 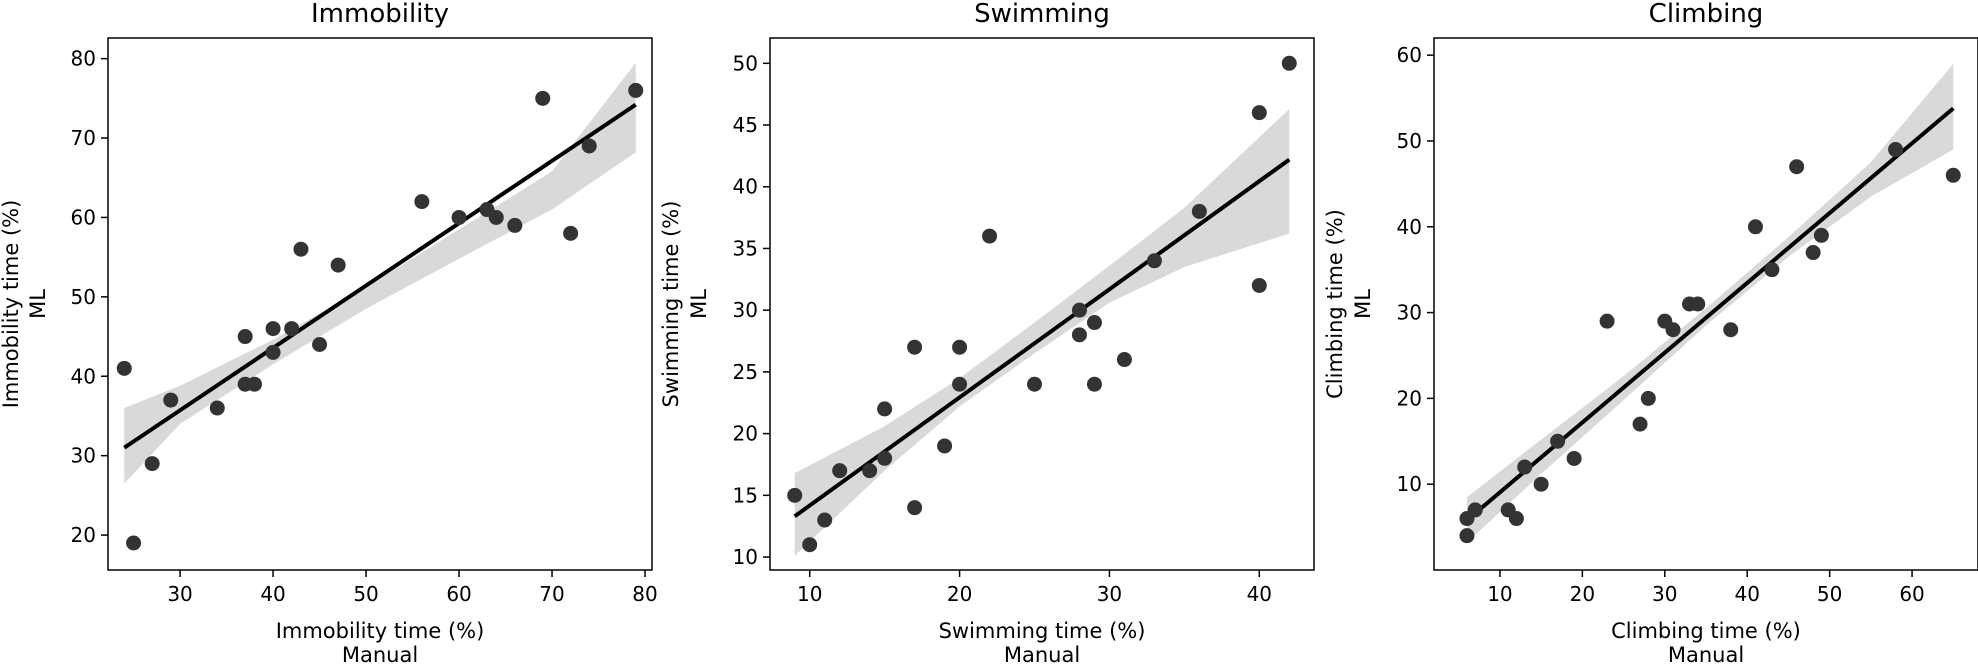 What do you see at coordinates (1042, 631) in the screenshot?
I see `x-axis-label: Swimming time (%)` at bounding box center [1042, 631].